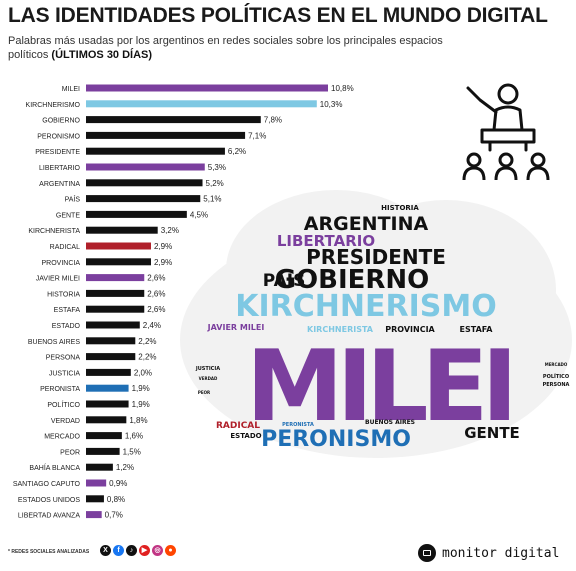 The height and width of the screenshot is (571, 576). What do you see at coordinates (63, 358) in the screenshot?
I see `category-label: PERSONA` at bounding box center [63, 358].